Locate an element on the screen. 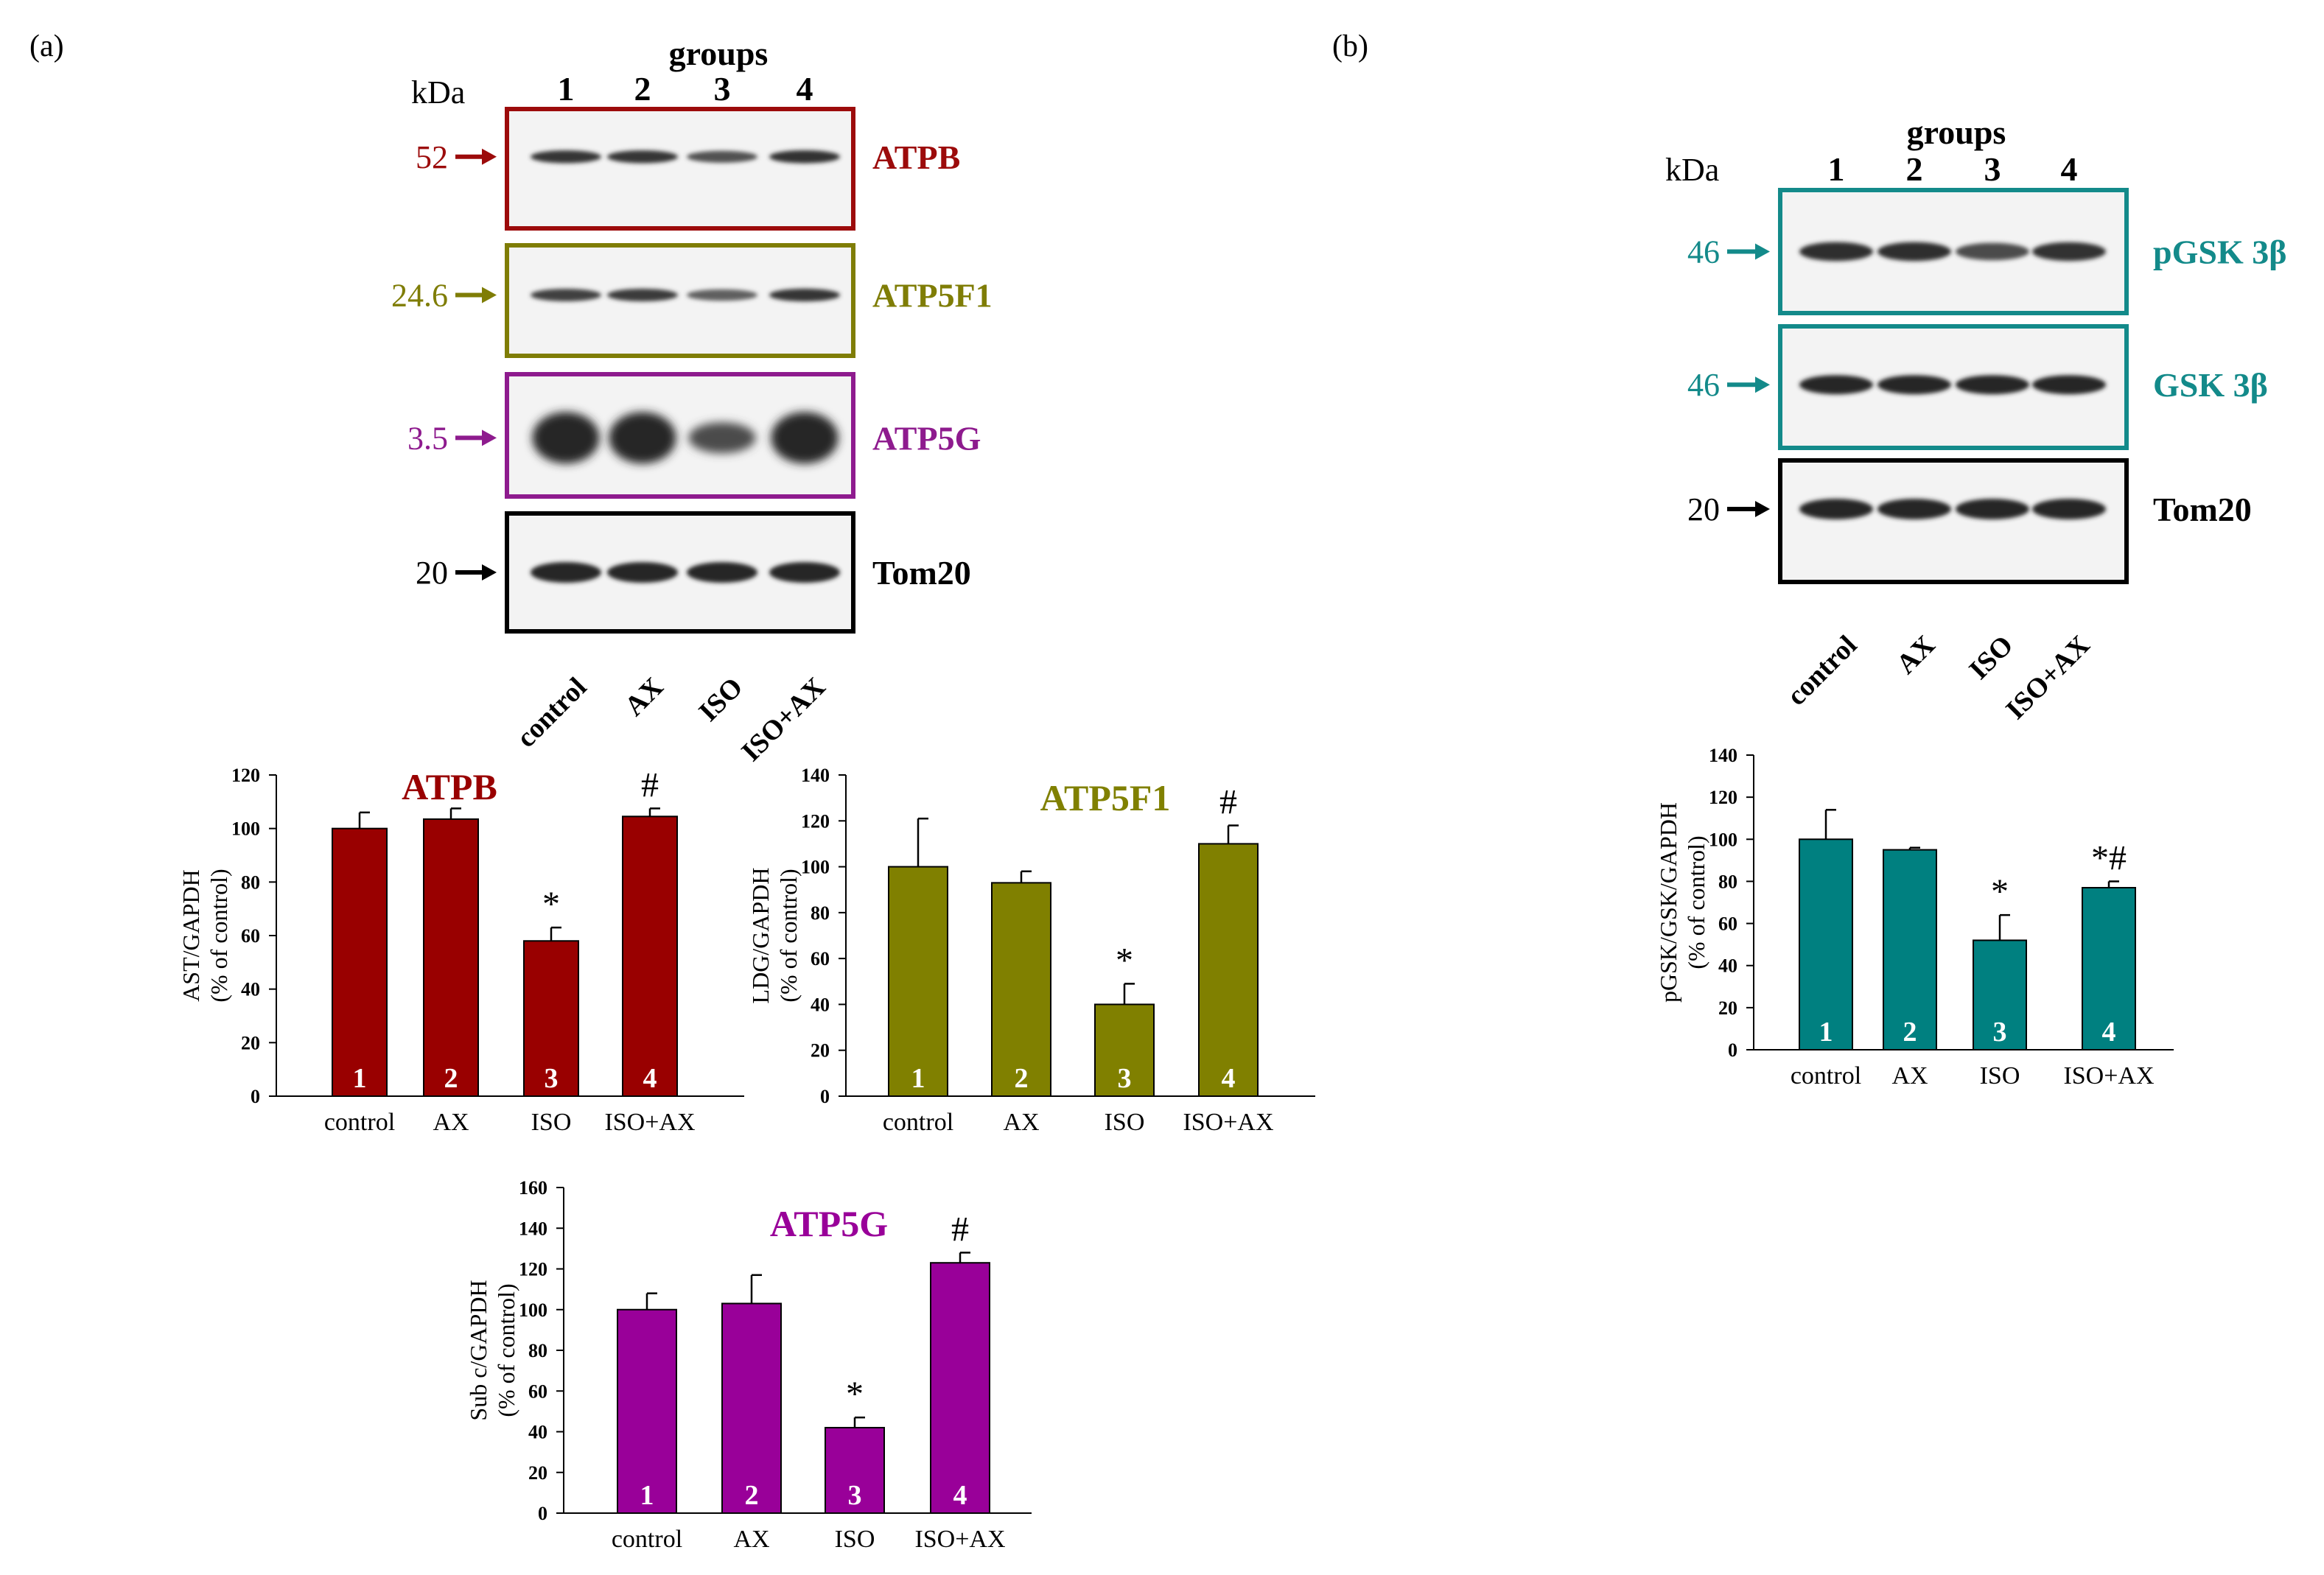 The image size is (2324, 1575). kda-marker: 3.5 is located at coordinates (427, 438).